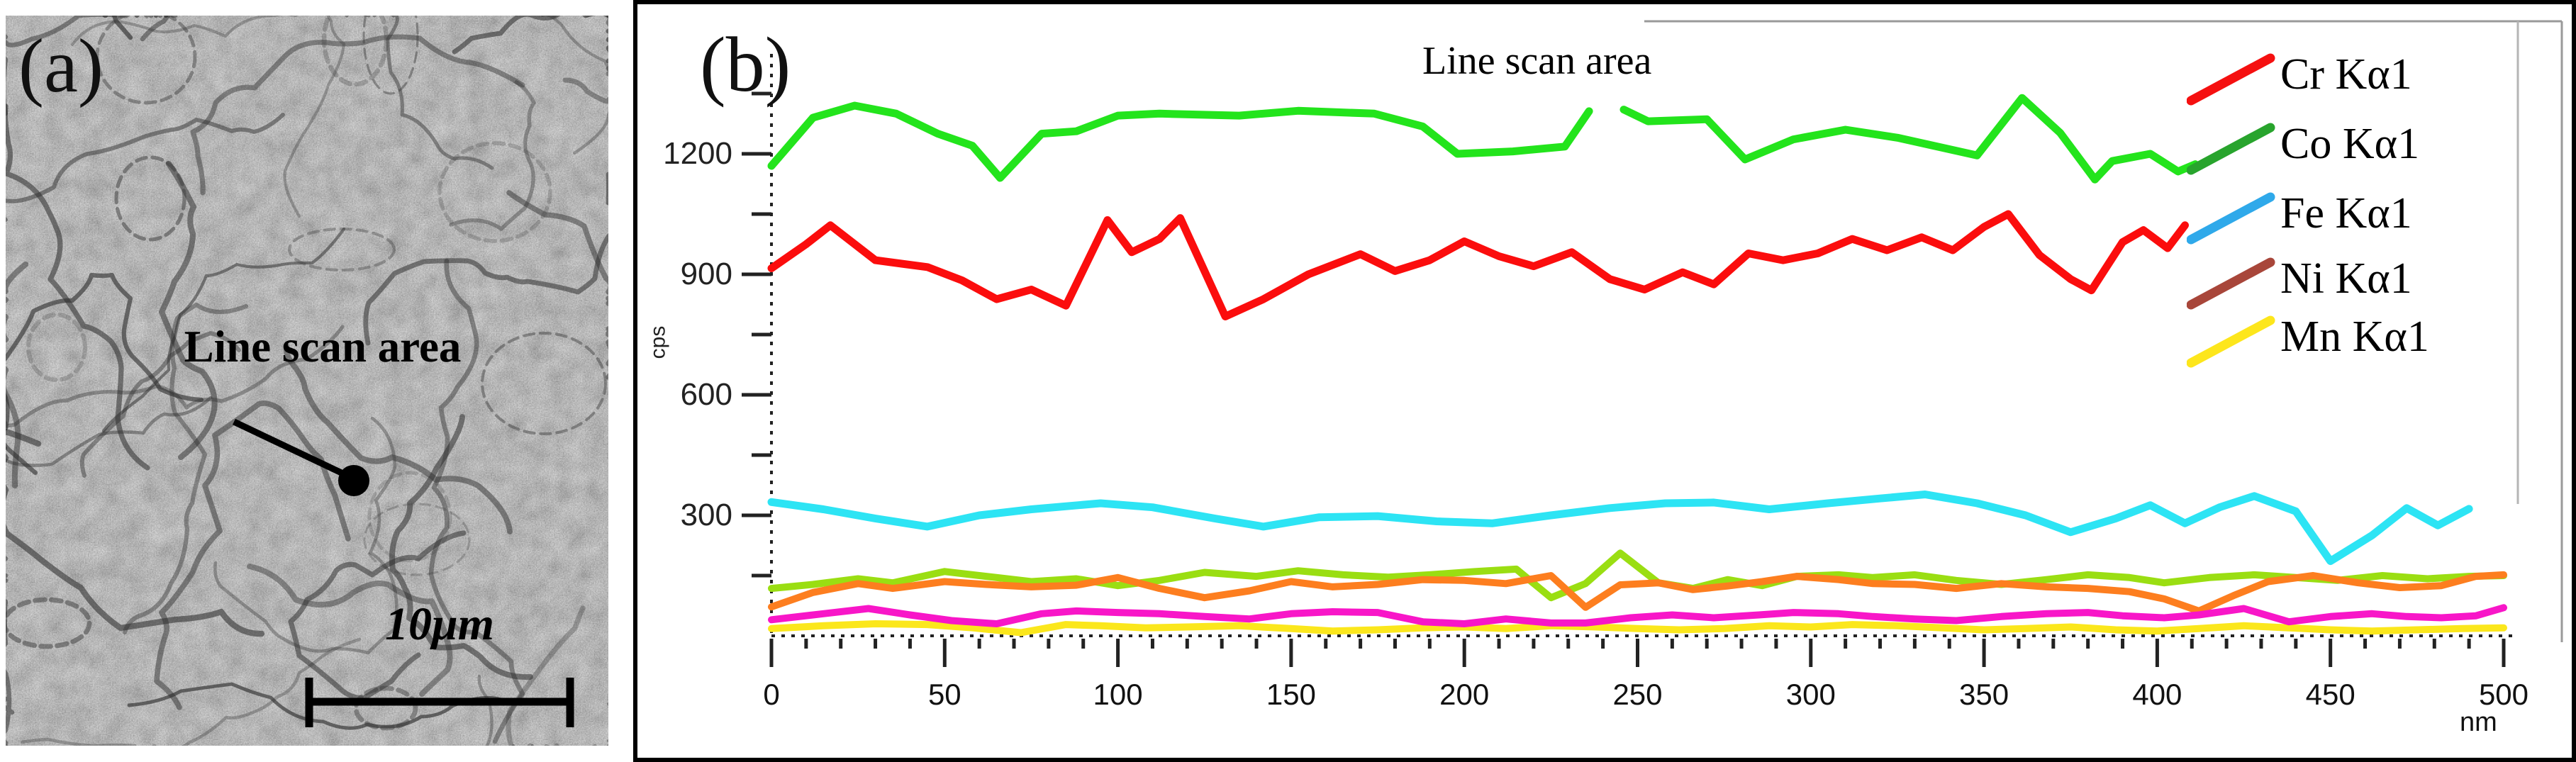 The height and width of the screenshot is (762, 2576). Describe the element at coordinates (2346, 213) in the screenshot. I see `legend-label: Fe Kα1` at that location.